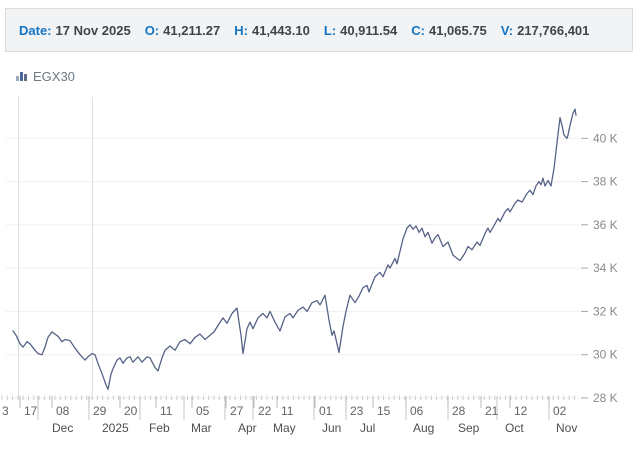 Image resolution: width=640 pixels, height=449 pixels. I want to click on ohlc-open: O: 41,211.27, so click(183, 30).